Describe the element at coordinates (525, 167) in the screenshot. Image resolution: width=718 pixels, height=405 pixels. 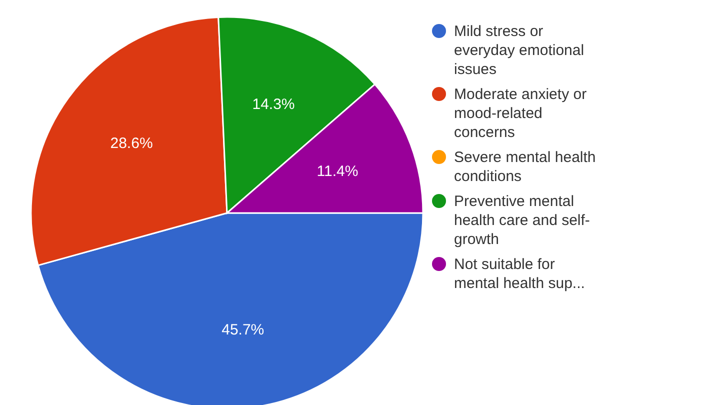
I see `legend-label: Severe mental health conditions` at that location.